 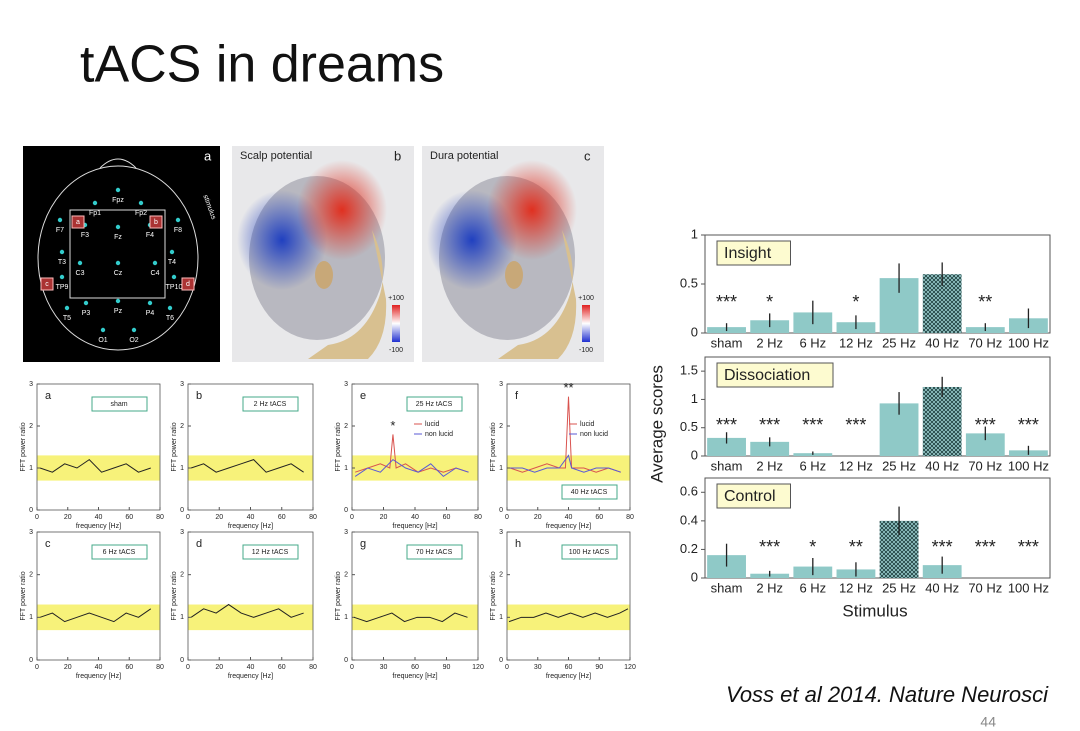 I want to click on stim-site, so click(x=47, y=284).